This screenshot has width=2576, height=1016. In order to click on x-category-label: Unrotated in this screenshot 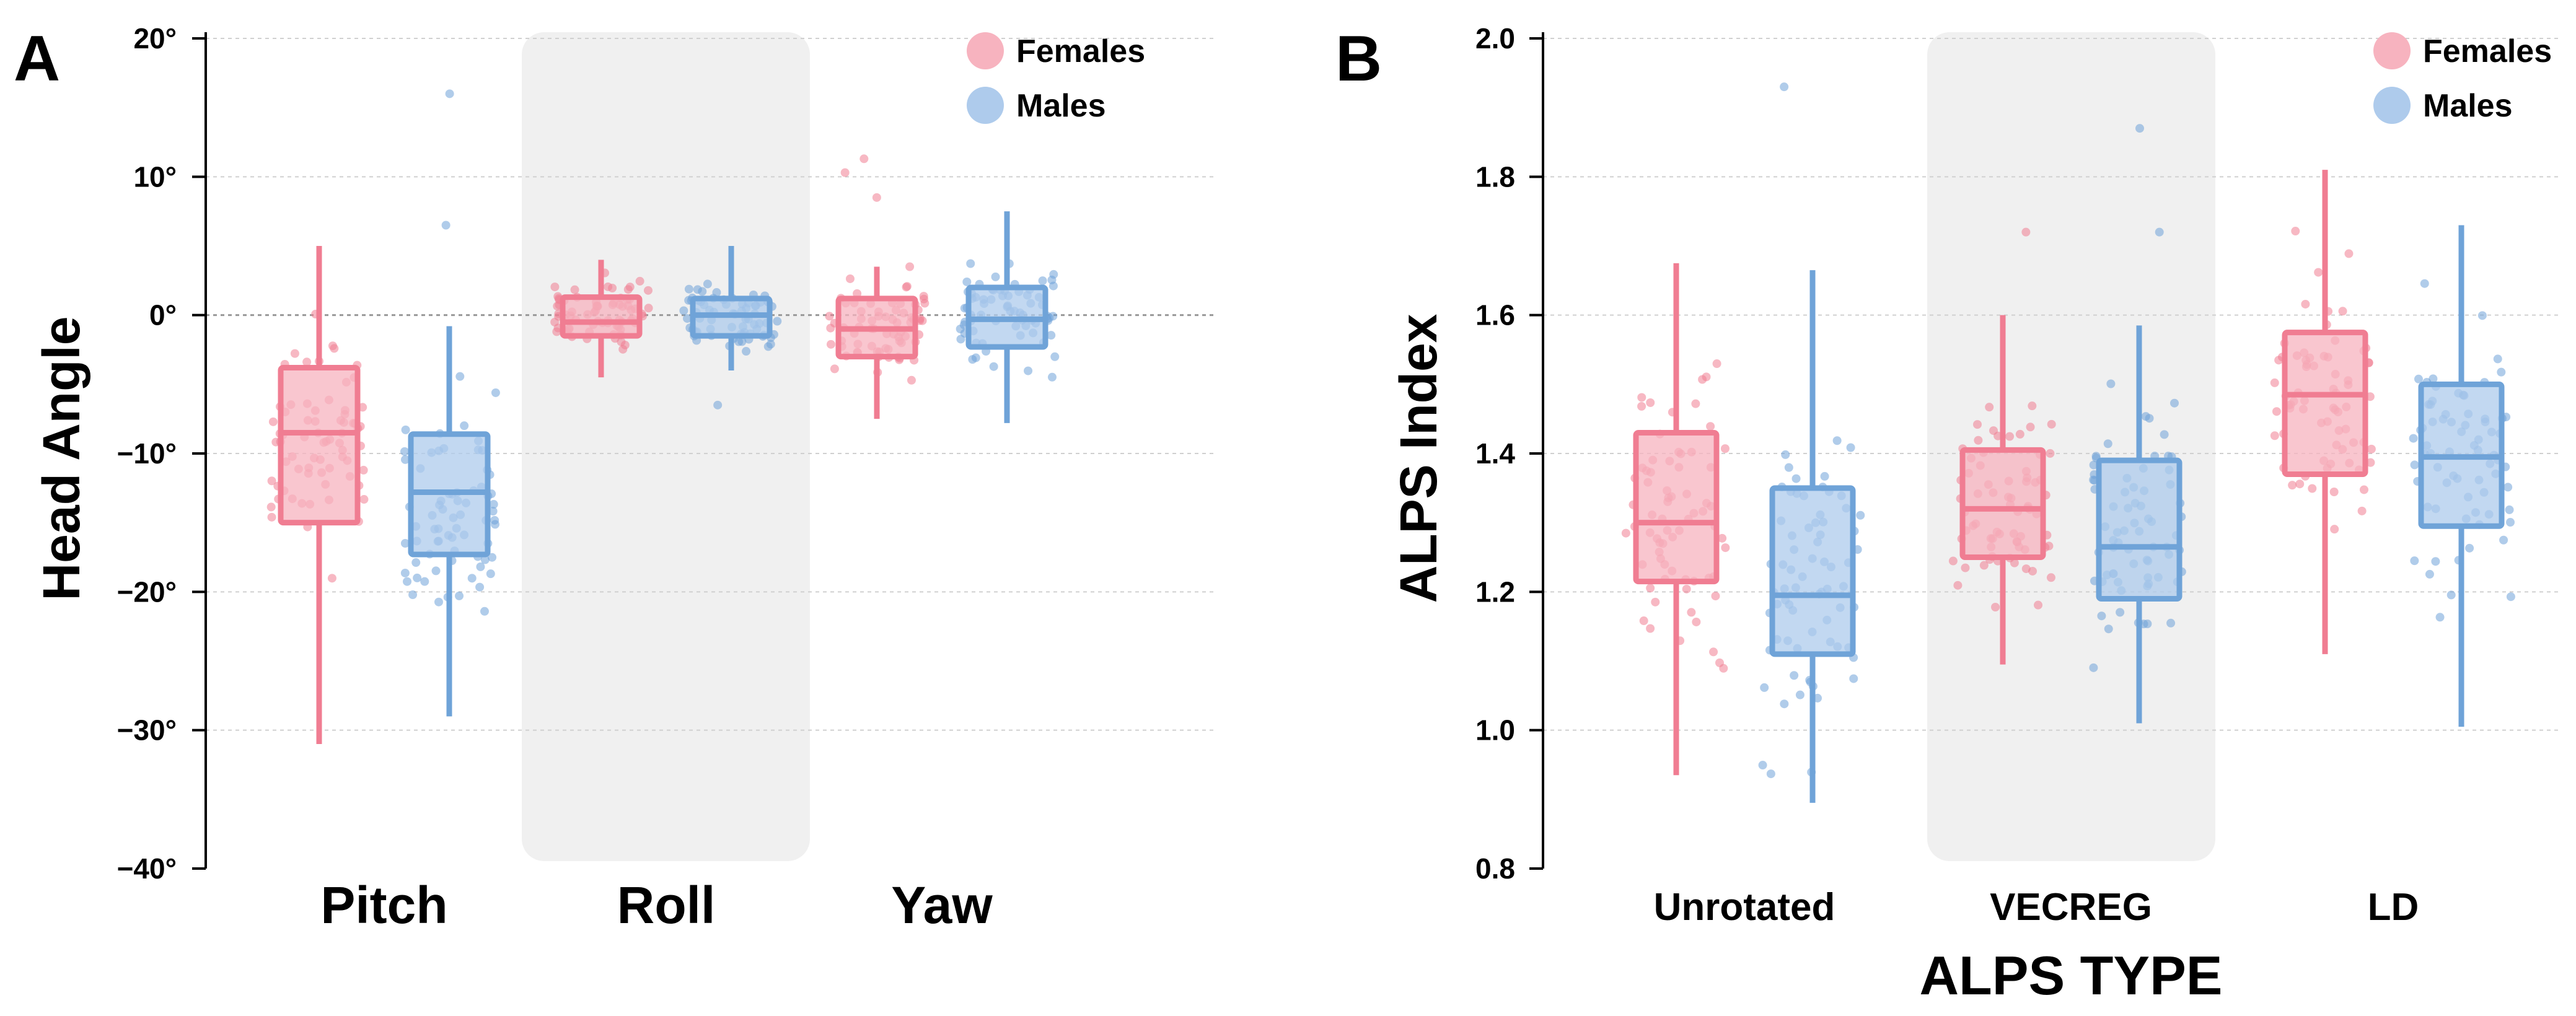, I will do `click(1745, 907)`.